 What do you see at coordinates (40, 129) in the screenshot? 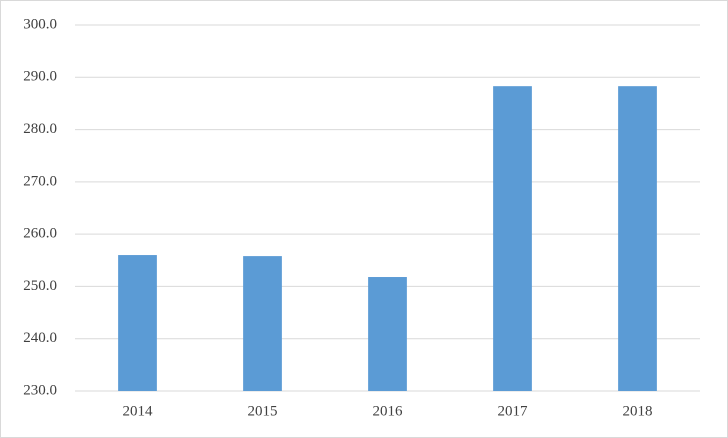
I see `y-tick-label: 280.0` at bounding box center [40, 129].